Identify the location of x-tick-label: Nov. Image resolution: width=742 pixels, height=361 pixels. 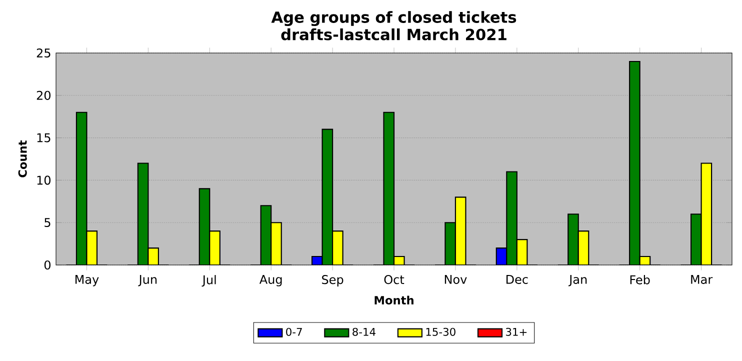
(455, 279).